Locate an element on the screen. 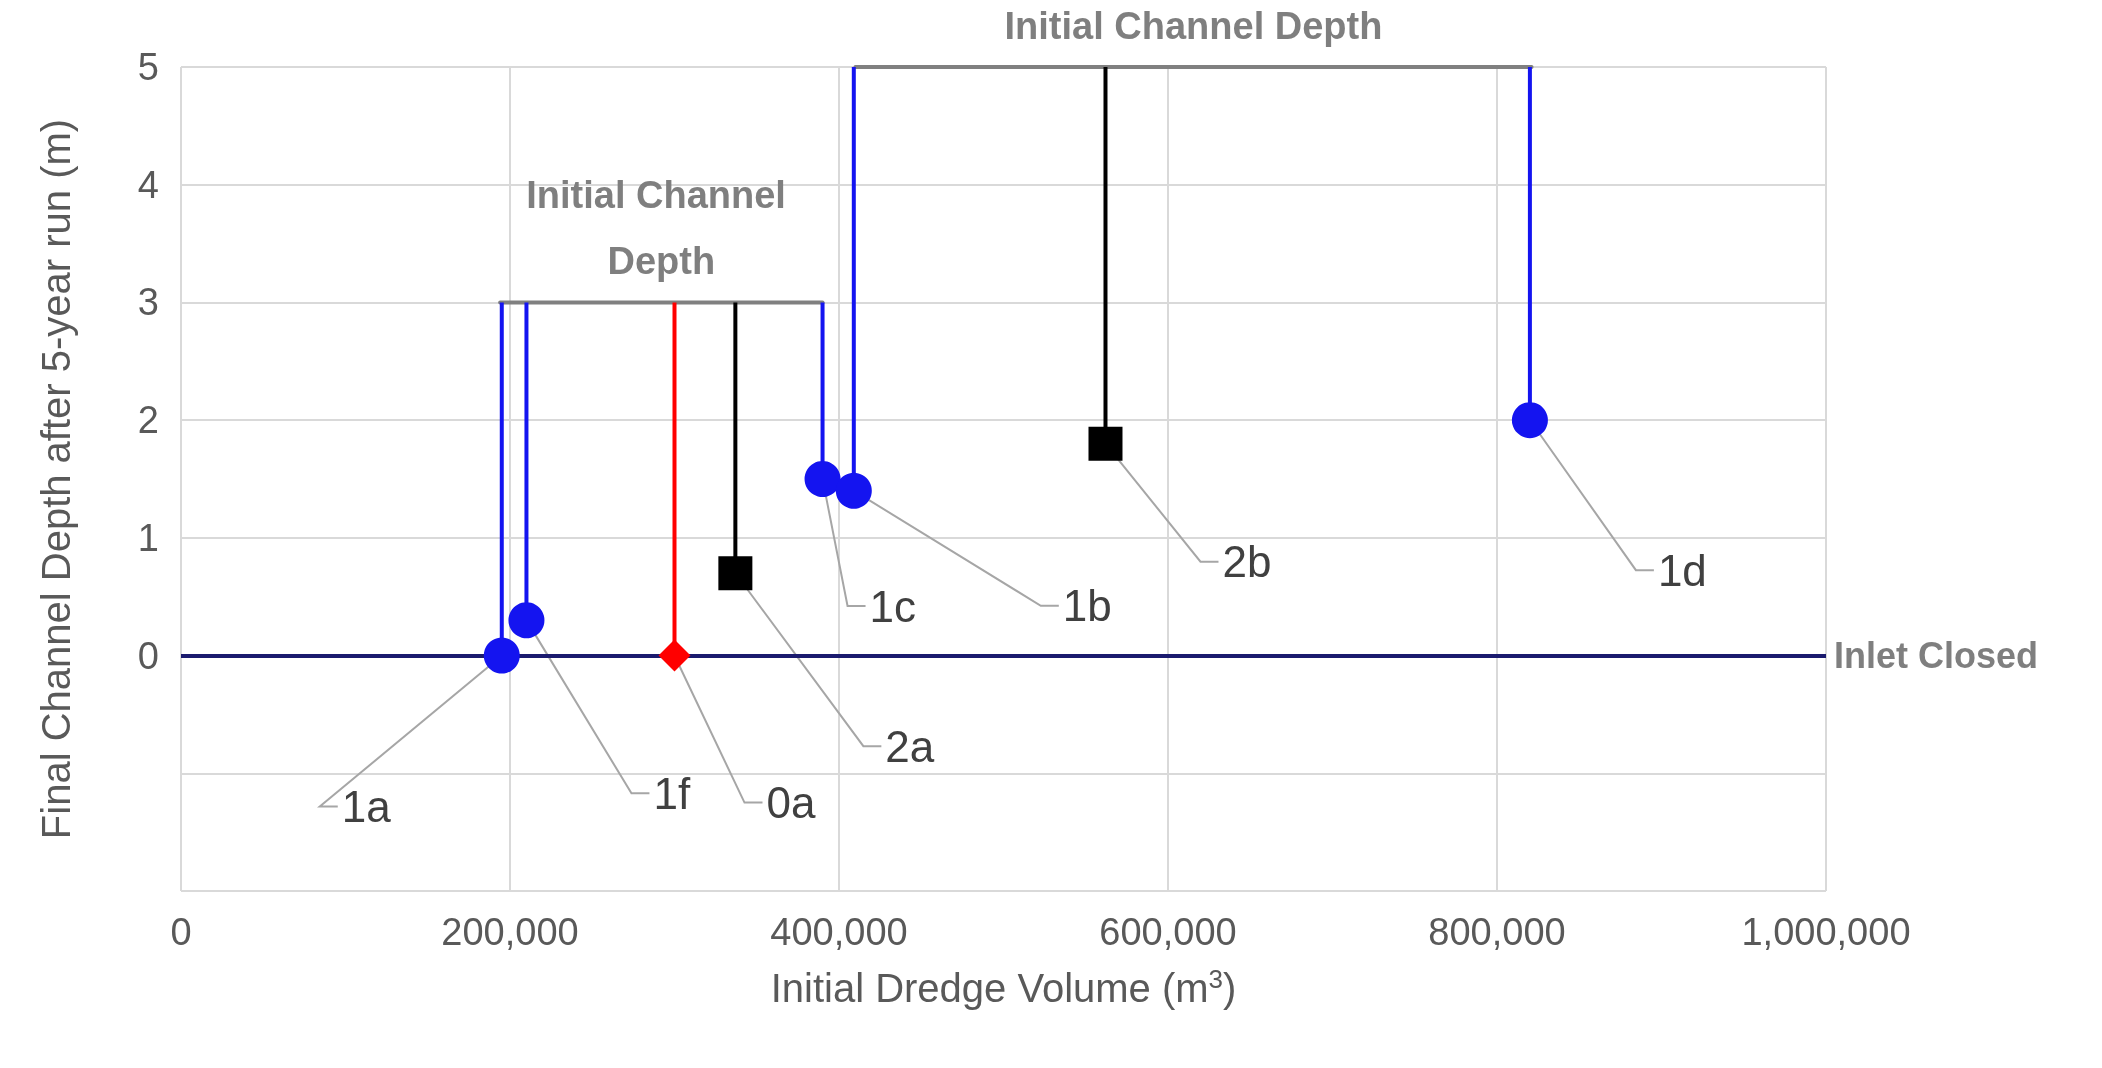 This screenshot has width=2102, height=1068. x-tick-label: 800,000 is located at coordinates (1497, 932).